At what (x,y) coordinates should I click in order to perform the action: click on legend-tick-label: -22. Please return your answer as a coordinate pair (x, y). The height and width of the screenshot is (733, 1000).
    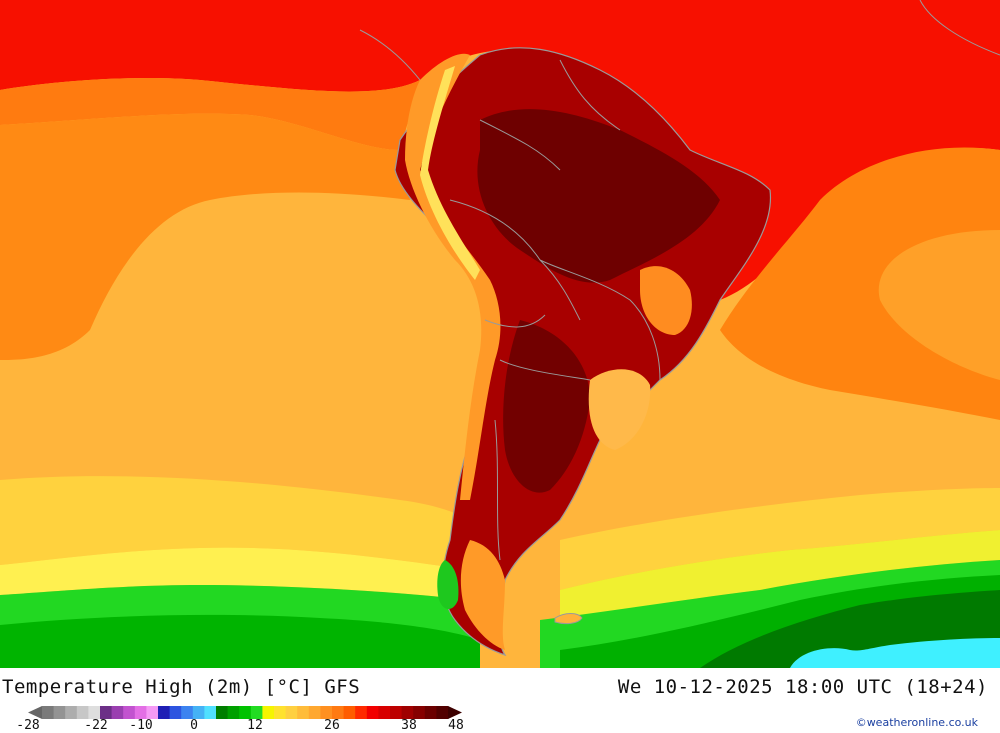
    Looking at the image, I should click on (96, 725).